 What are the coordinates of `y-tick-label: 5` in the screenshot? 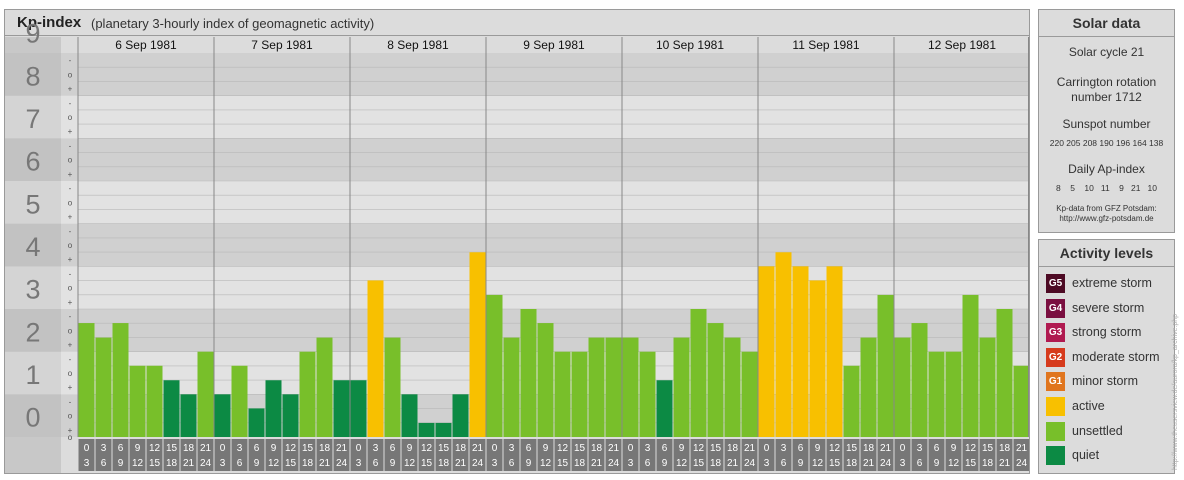 It's located at (32, 204).